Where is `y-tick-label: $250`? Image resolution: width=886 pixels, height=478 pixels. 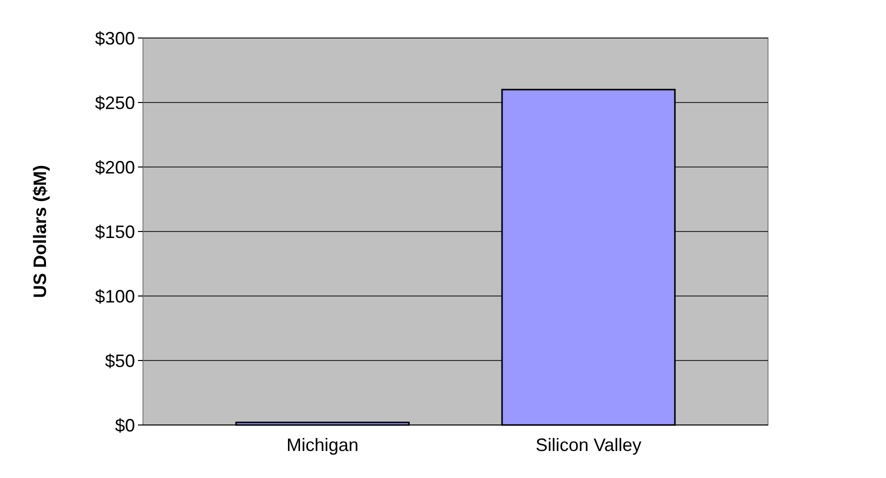
y-tick-label: $250 is located at coordinates (114, 102).